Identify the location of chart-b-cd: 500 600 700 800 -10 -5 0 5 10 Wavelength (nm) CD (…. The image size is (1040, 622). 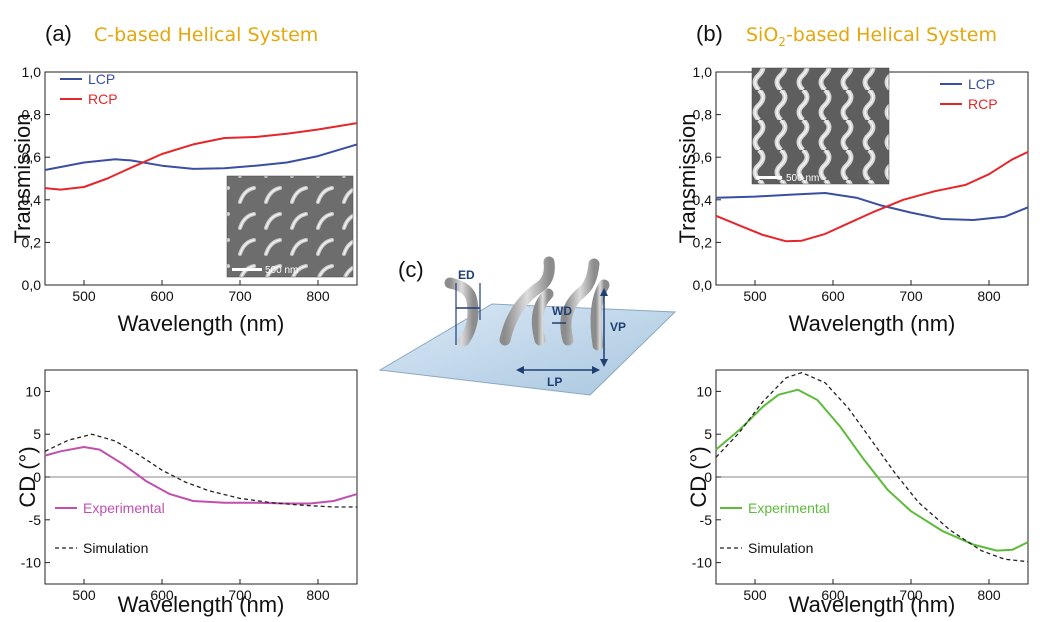
(857, 493).